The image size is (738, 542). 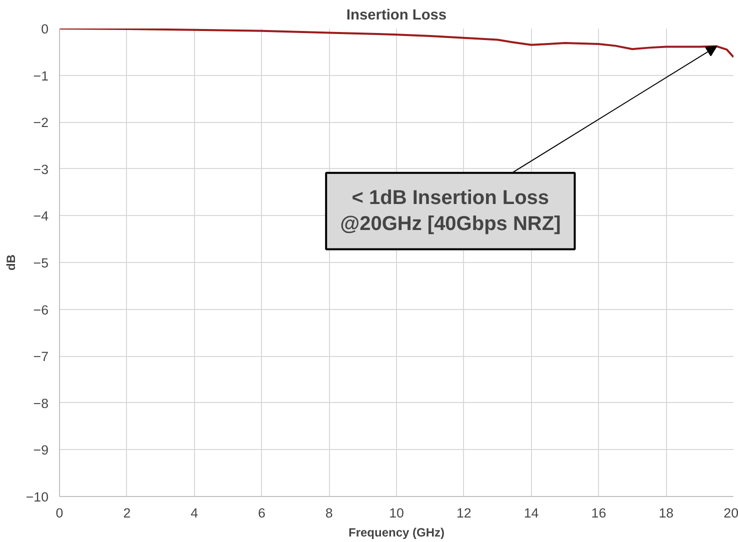 I want to click on y-axis-title: dB, so click(x=11, y=262).